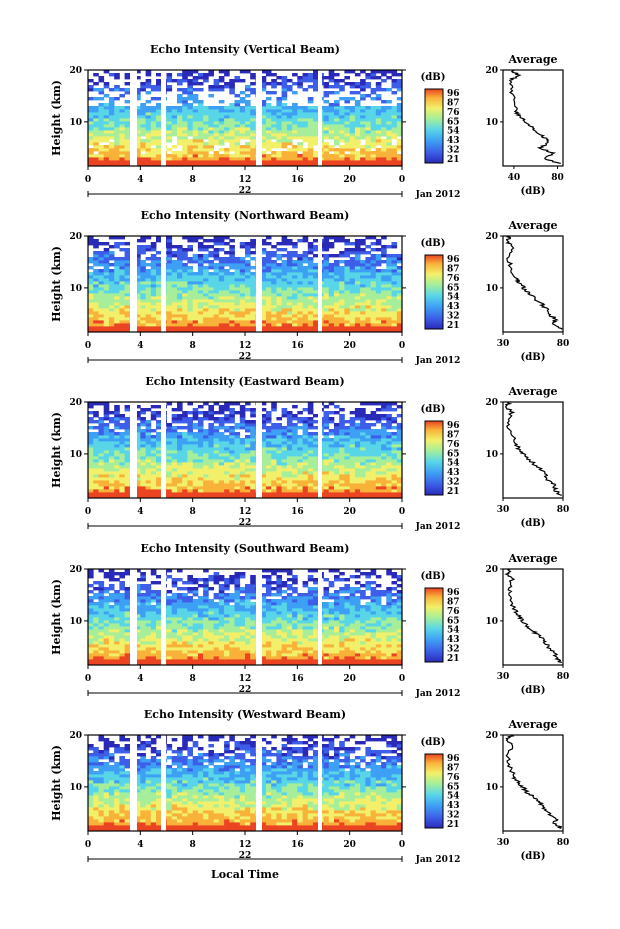  What do you see at coordinates (453, 288) in the screenshot?
I see `colorbar-tick-label: 65` at bounding box center [453, 288].